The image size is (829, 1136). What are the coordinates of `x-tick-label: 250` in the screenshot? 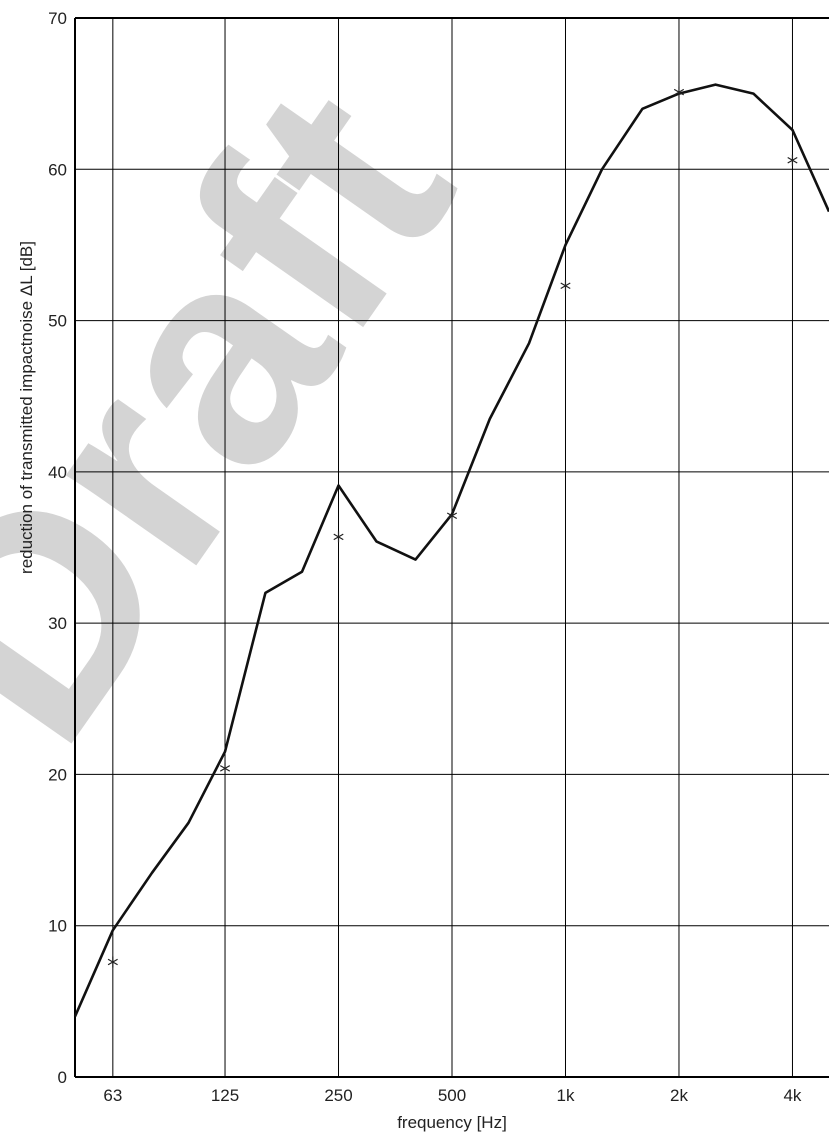 It's located at (338, 1095).